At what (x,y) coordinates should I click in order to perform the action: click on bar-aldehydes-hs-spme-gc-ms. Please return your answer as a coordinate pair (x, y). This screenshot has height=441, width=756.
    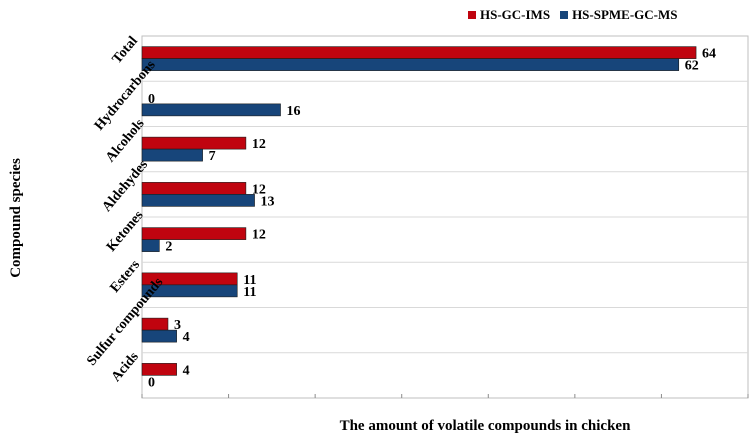
    Looking at the image, I should click on (198, 200).